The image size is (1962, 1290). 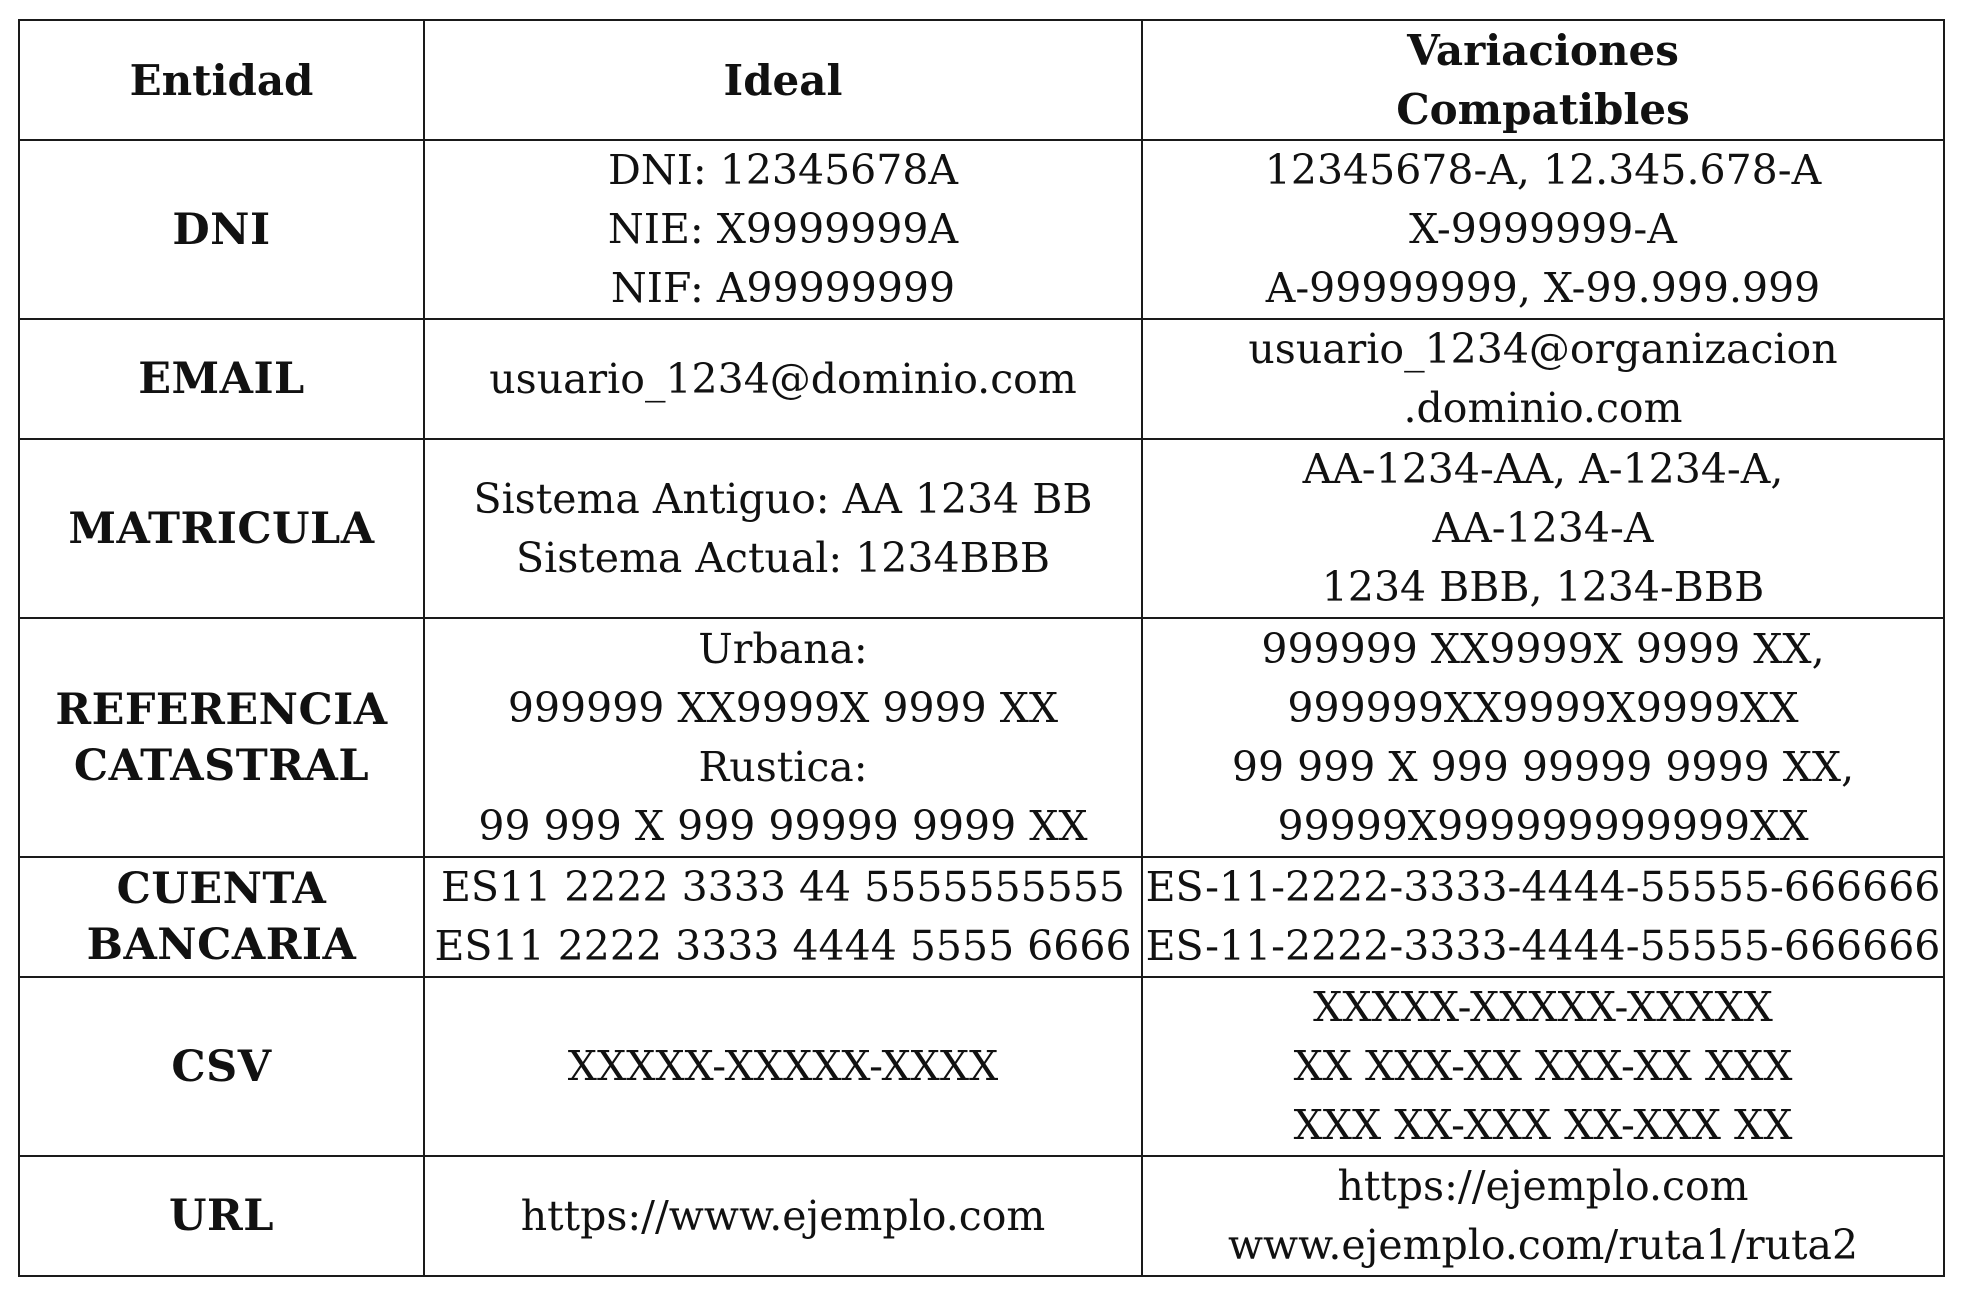 I want to click on ideal-line: usuario_1234@dominio.com, so click(x=783, y=378).